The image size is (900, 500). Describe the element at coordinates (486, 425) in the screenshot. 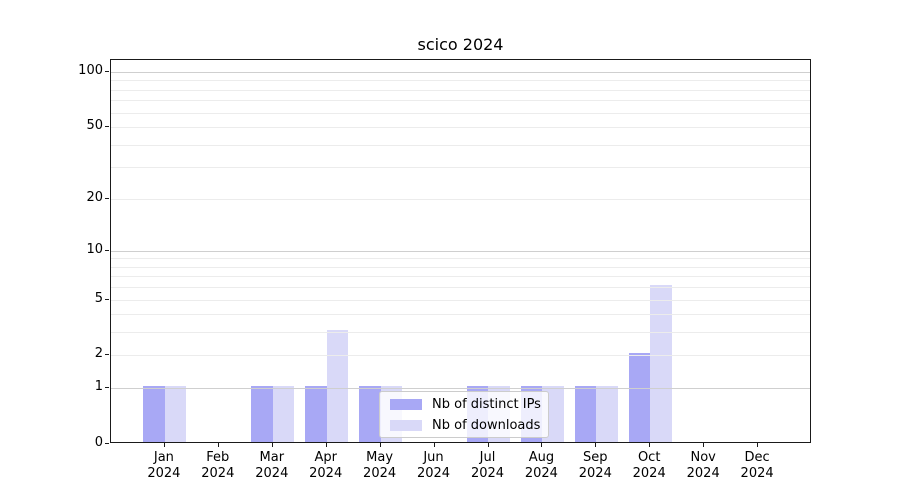

I see `legend-label-1: Nb of downloads` at that location.